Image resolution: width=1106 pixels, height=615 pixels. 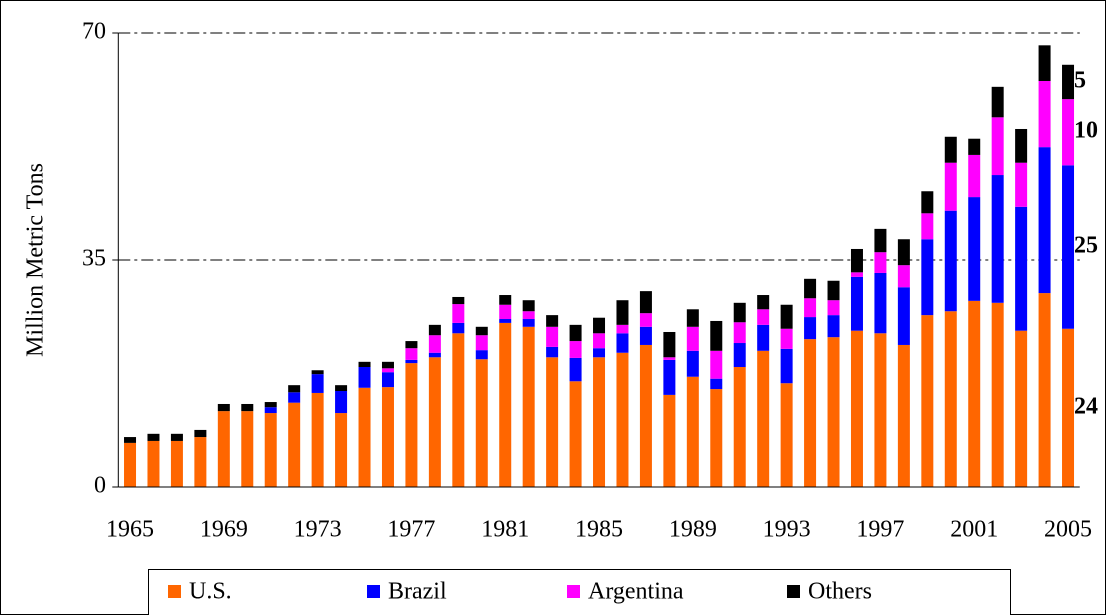 I want to click on x-tick-label: 1973, so click(x=318, y=530).